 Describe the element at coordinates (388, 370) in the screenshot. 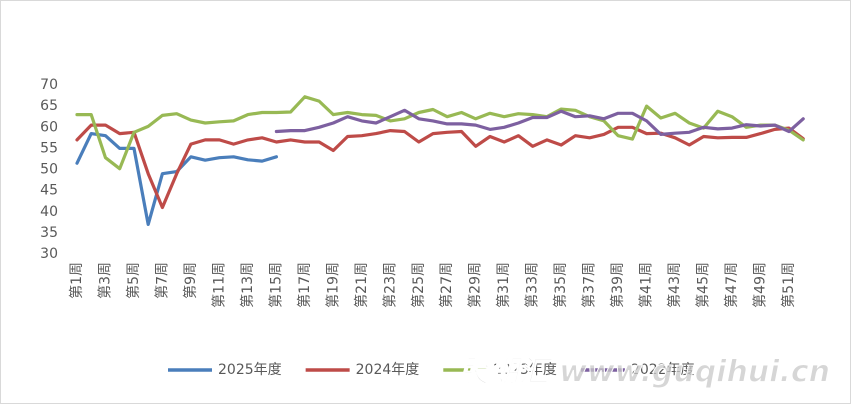

I see `legend-label: 2024年度` at that location.